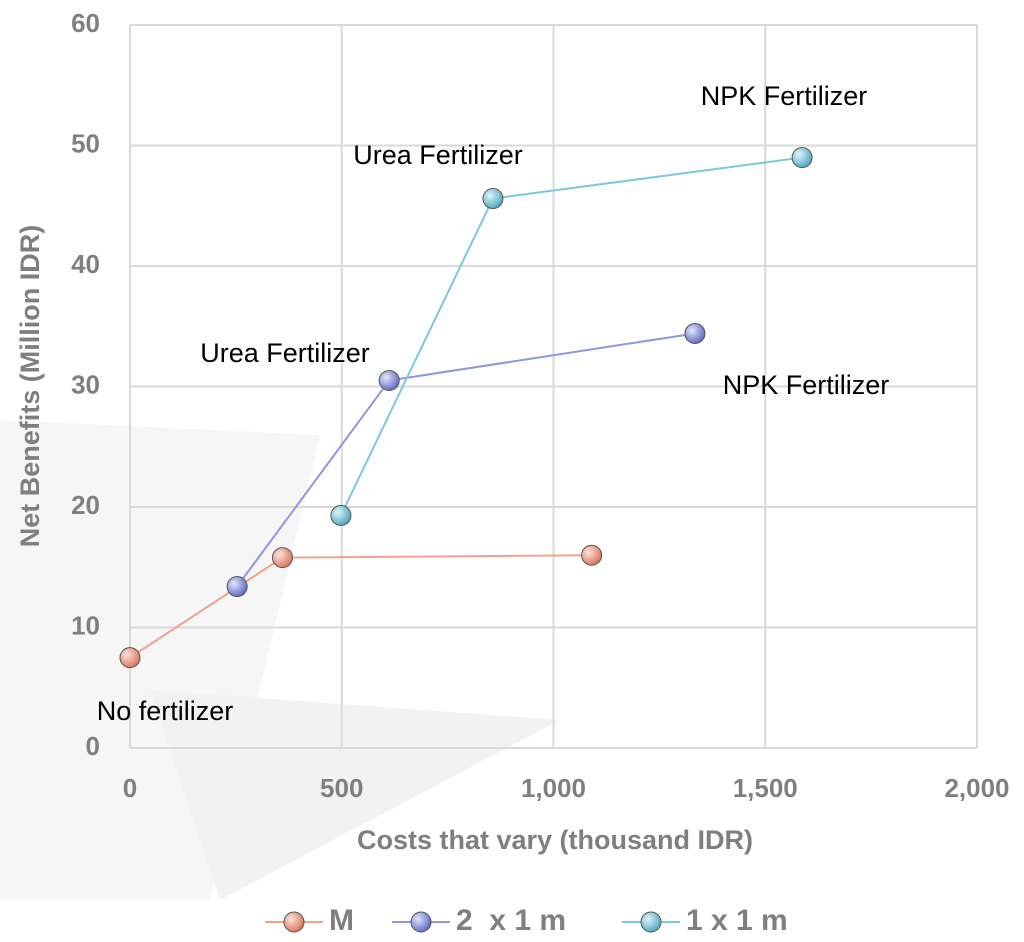 This screenshot has height=942, width=1024. I want to click on y-tick-label: 60, so click(85, 23).